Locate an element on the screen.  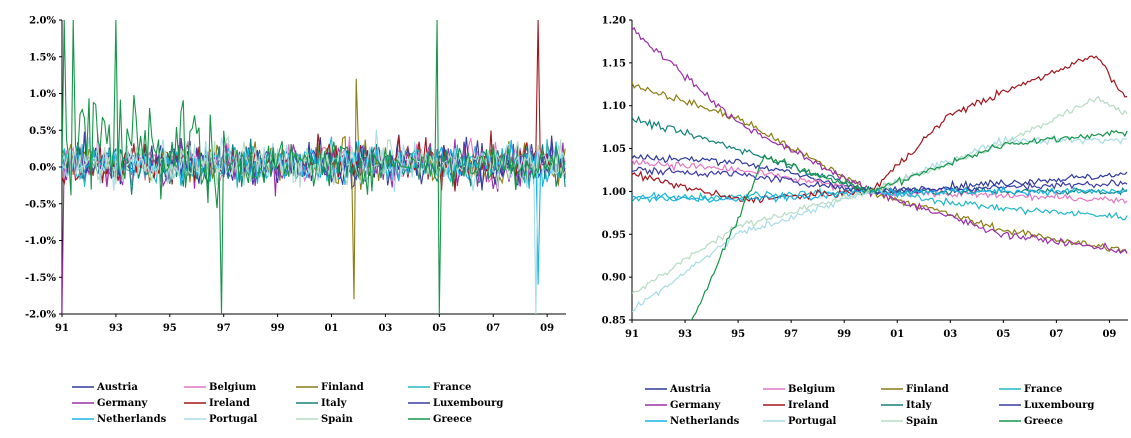
y-tick-label: 0.0% is located at coordinates (42, 168).